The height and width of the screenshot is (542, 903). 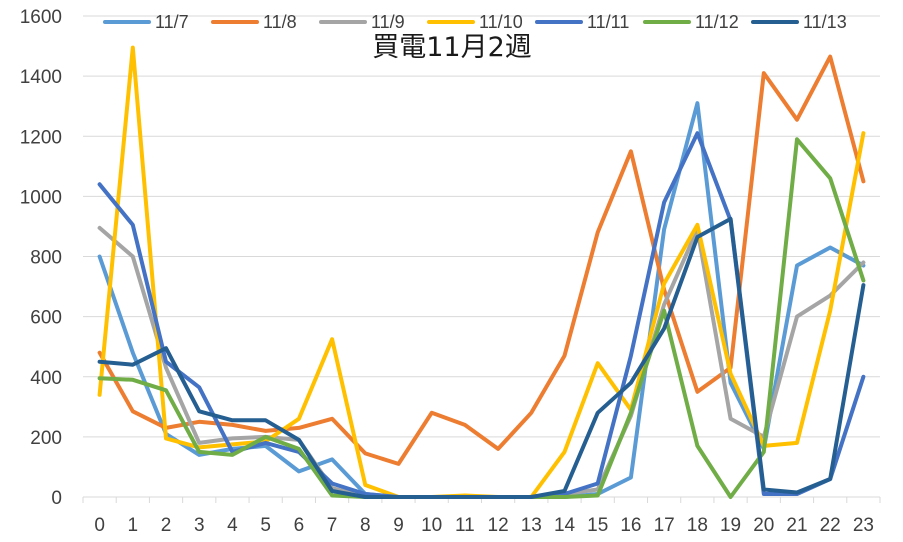 What do you see at coordinates (630, 525) in the screenshot?
I see `x-tick-label: 16` at bounding box center [630, 525].